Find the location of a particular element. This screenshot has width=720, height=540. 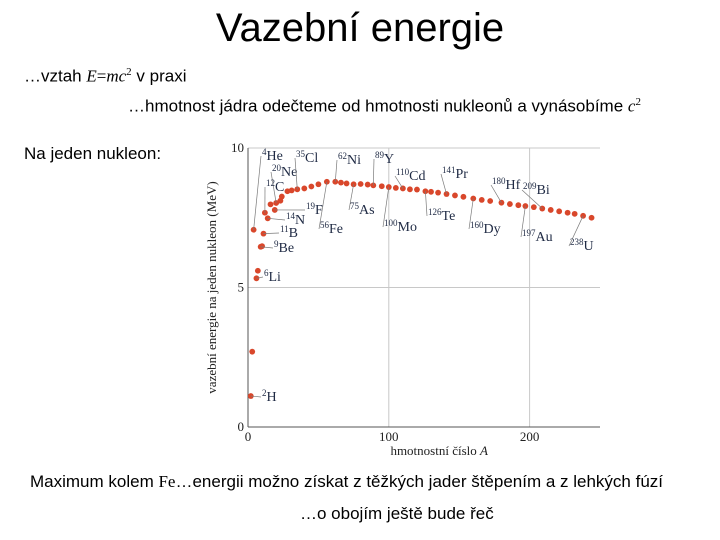

annotation-fe: 56Fe is located at coordinates (331, 228).